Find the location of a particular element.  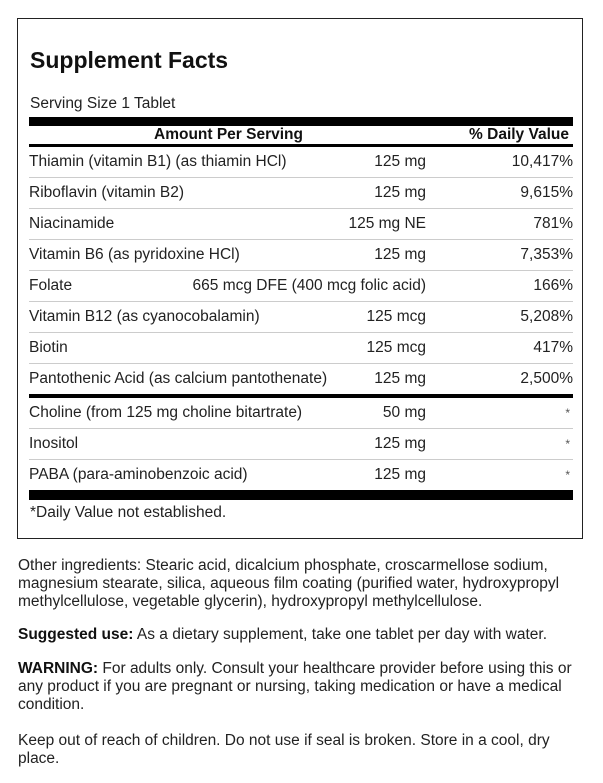

daily-value: 9,615% is located at coordinates (546, 192).